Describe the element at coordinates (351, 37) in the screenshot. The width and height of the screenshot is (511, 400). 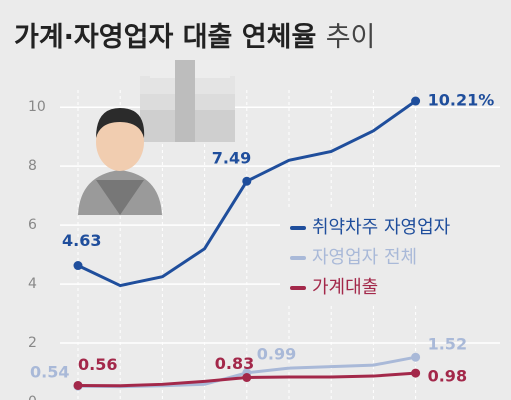
I see `title-suffix: 추이` at that location.